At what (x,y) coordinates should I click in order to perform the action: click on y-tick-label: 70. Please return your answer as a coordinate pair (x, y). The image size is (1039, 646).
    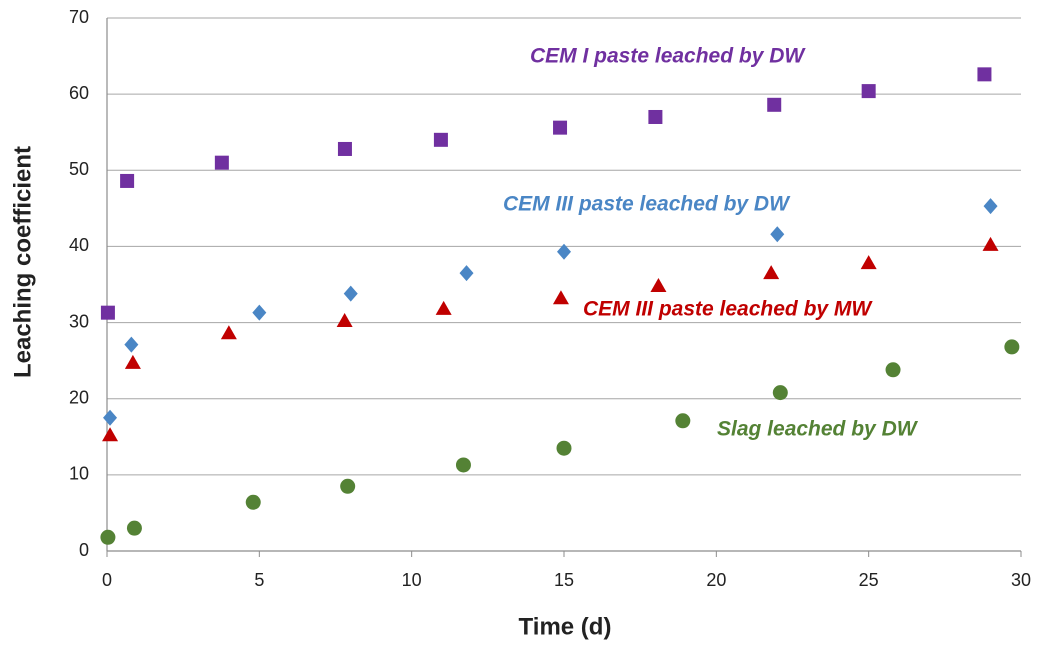
    Looking at the image, I should click on (79, 17).